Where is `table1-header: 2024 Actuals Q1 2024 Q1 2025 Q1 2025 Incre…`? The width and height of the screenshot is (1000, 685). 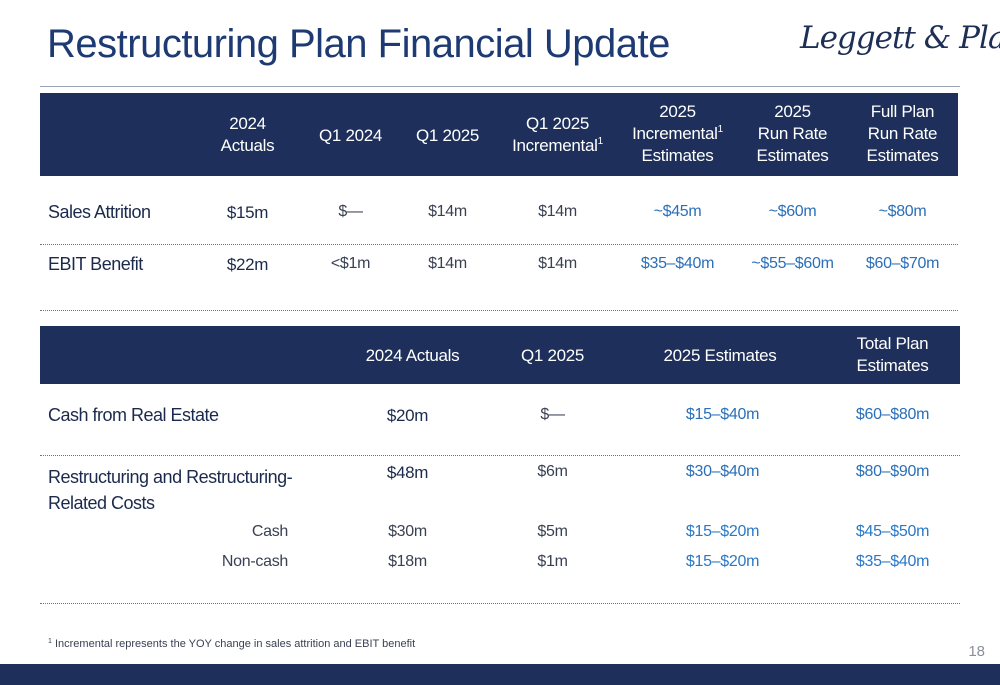 table1-header: 2024 Actuals Q1 2024 Q1 2025 Q1 2025 Incre… is located at coordinates (499, 134).